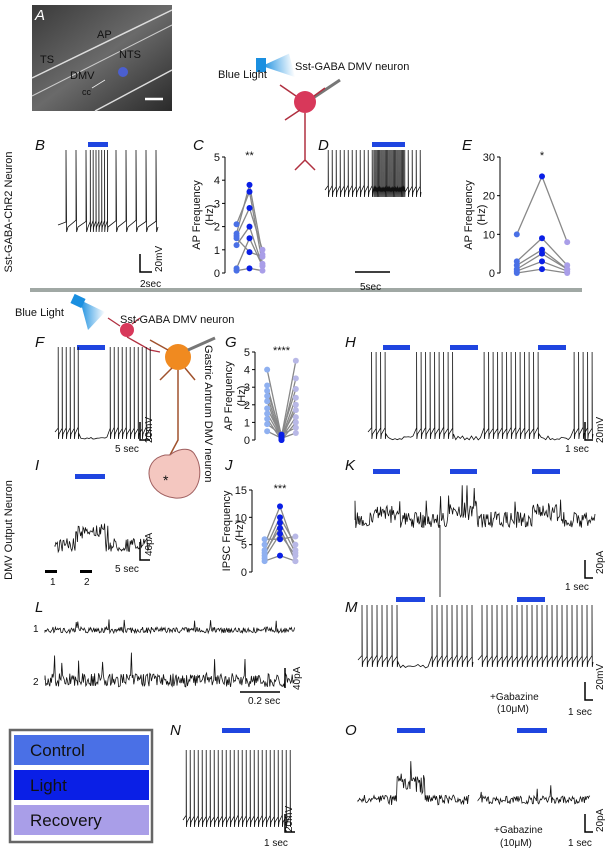 The height and width of the screenshot is (850, 605). What do you see at coordinates (86, 571) in the screenshot?
I see `marker` at bounding box center [86, 571].